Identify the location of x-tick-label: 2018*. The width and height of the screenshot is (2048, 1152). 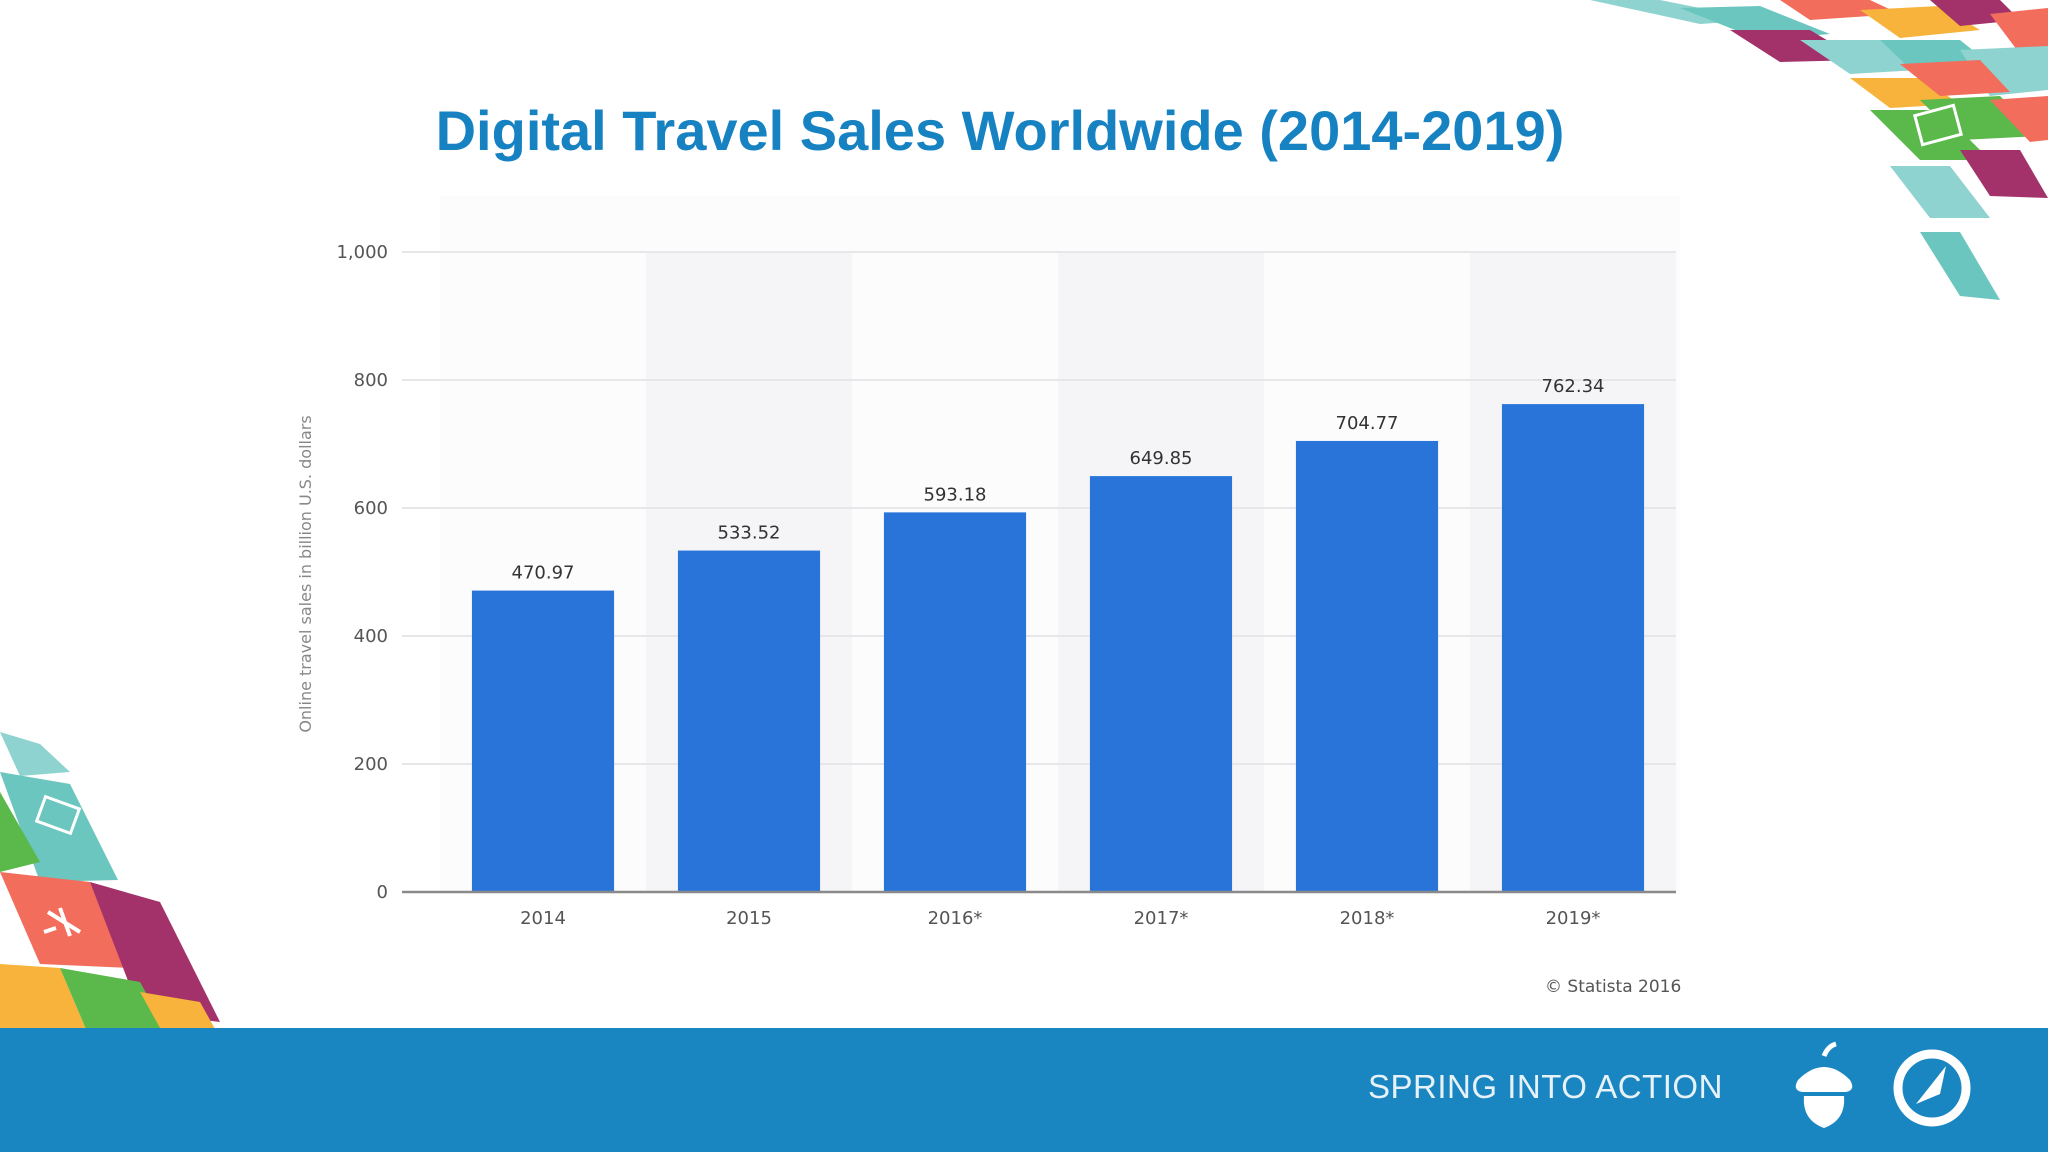
(1367, 918).